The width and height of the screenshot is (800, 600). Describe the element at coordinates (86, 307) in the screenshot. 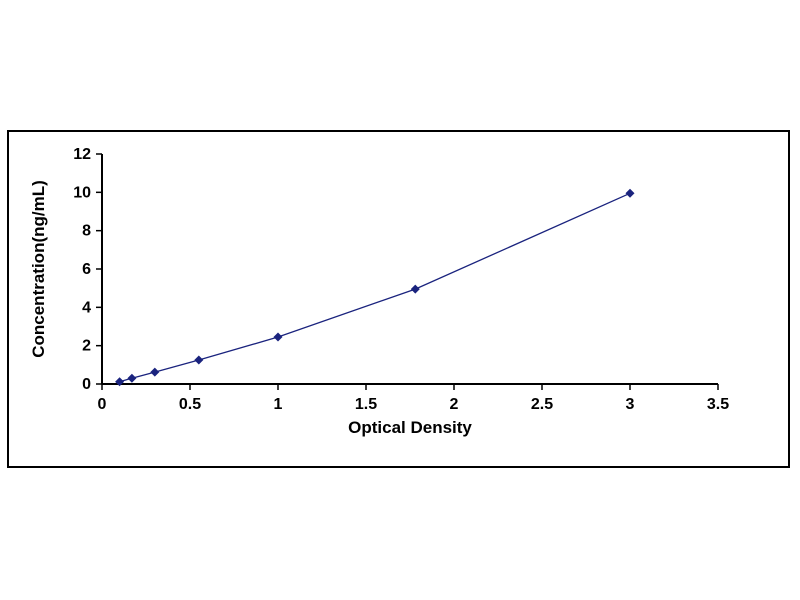

I see `y-tick-label: 4` at that location.